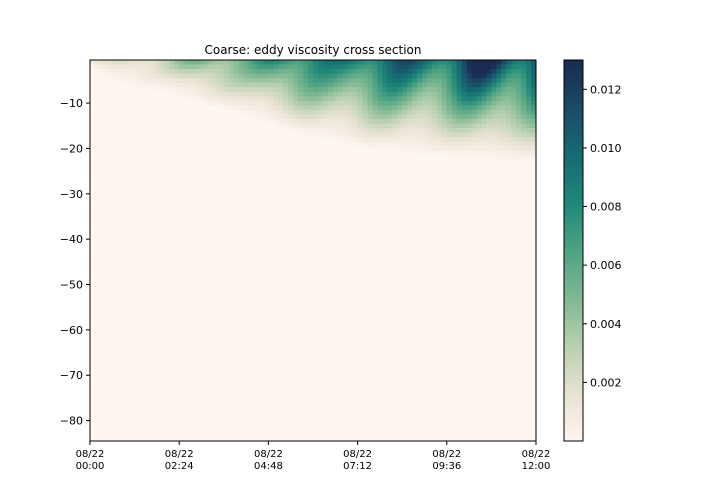 Image resolution: width=720 pixels, height=504 pixels. What do you see at coordinates (536, 454) in the screenshot?
I see `x-tick-date: 08/22` at bounding box center [536, 454].